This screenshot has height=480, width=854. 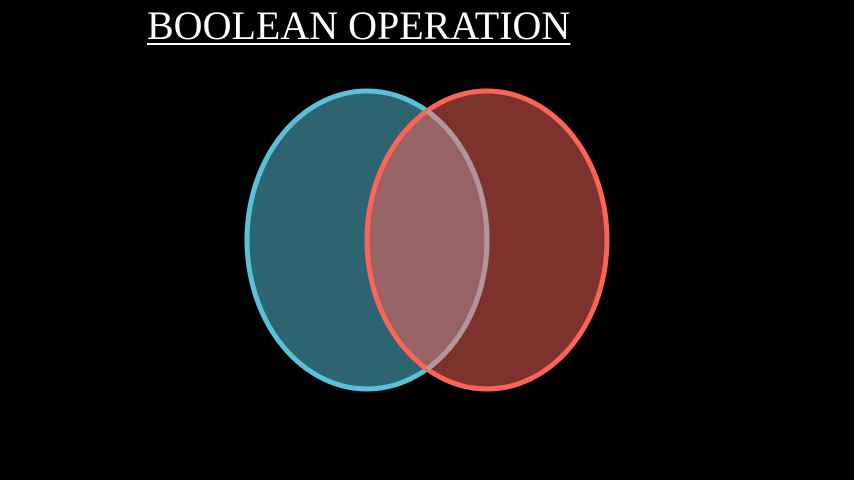 I want to click on diagram-title: BOOLEAN OPERATION, so click(x=359, y=25).